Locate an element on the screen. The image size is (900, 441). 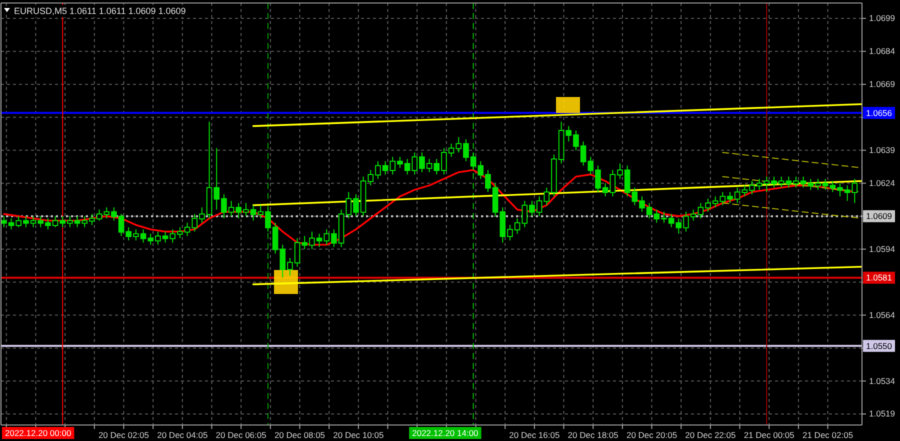
x-tick-label: 20 Dec 10:05 is located at coordinates (358, 435).